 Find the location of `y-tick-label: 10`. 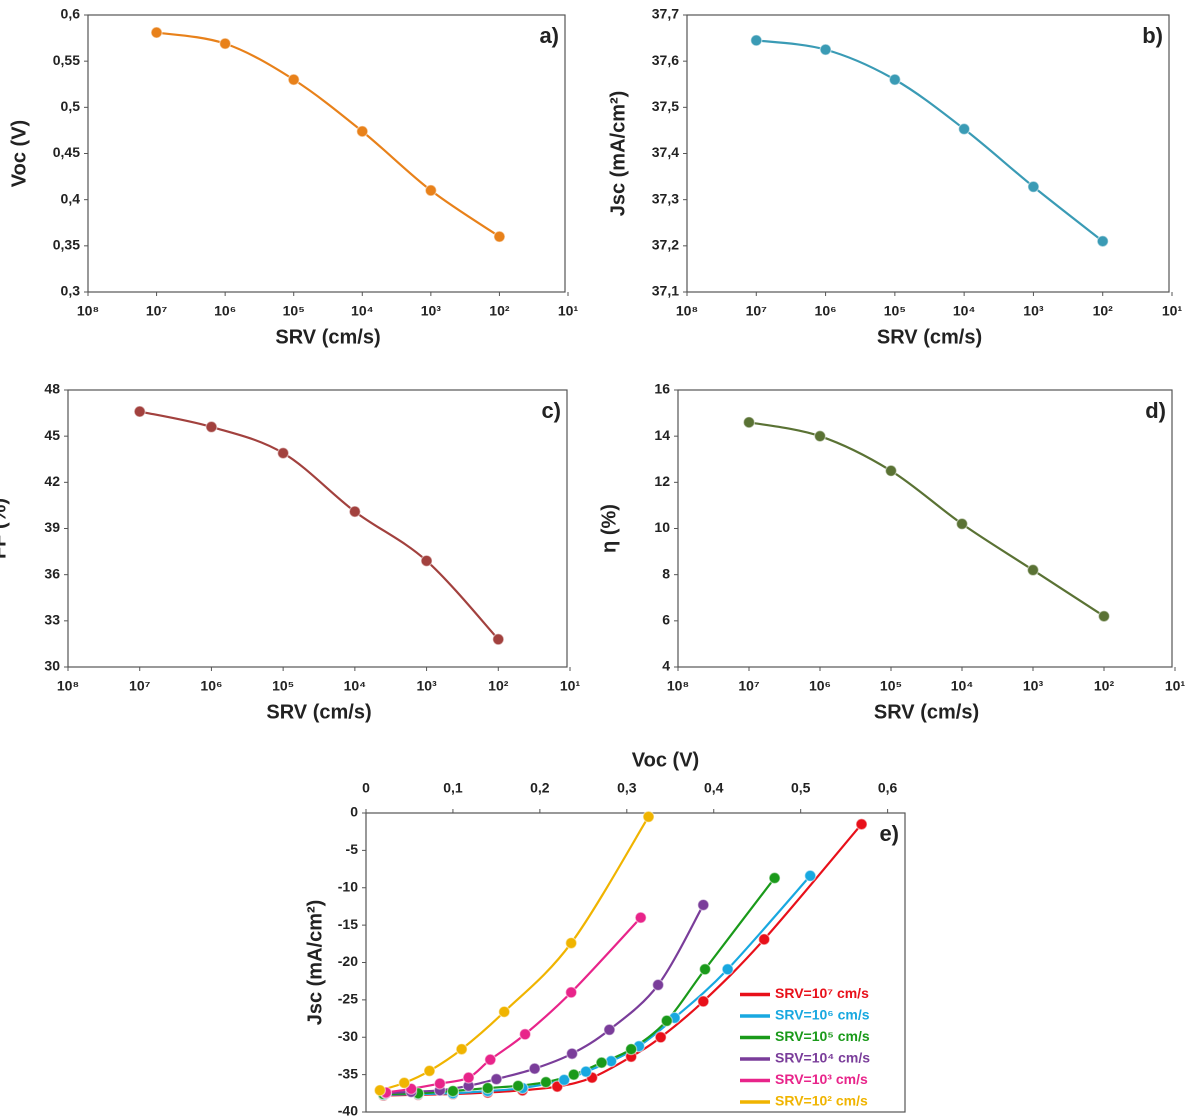

y-tick-label: 10 is located at coordinates (662, 527).